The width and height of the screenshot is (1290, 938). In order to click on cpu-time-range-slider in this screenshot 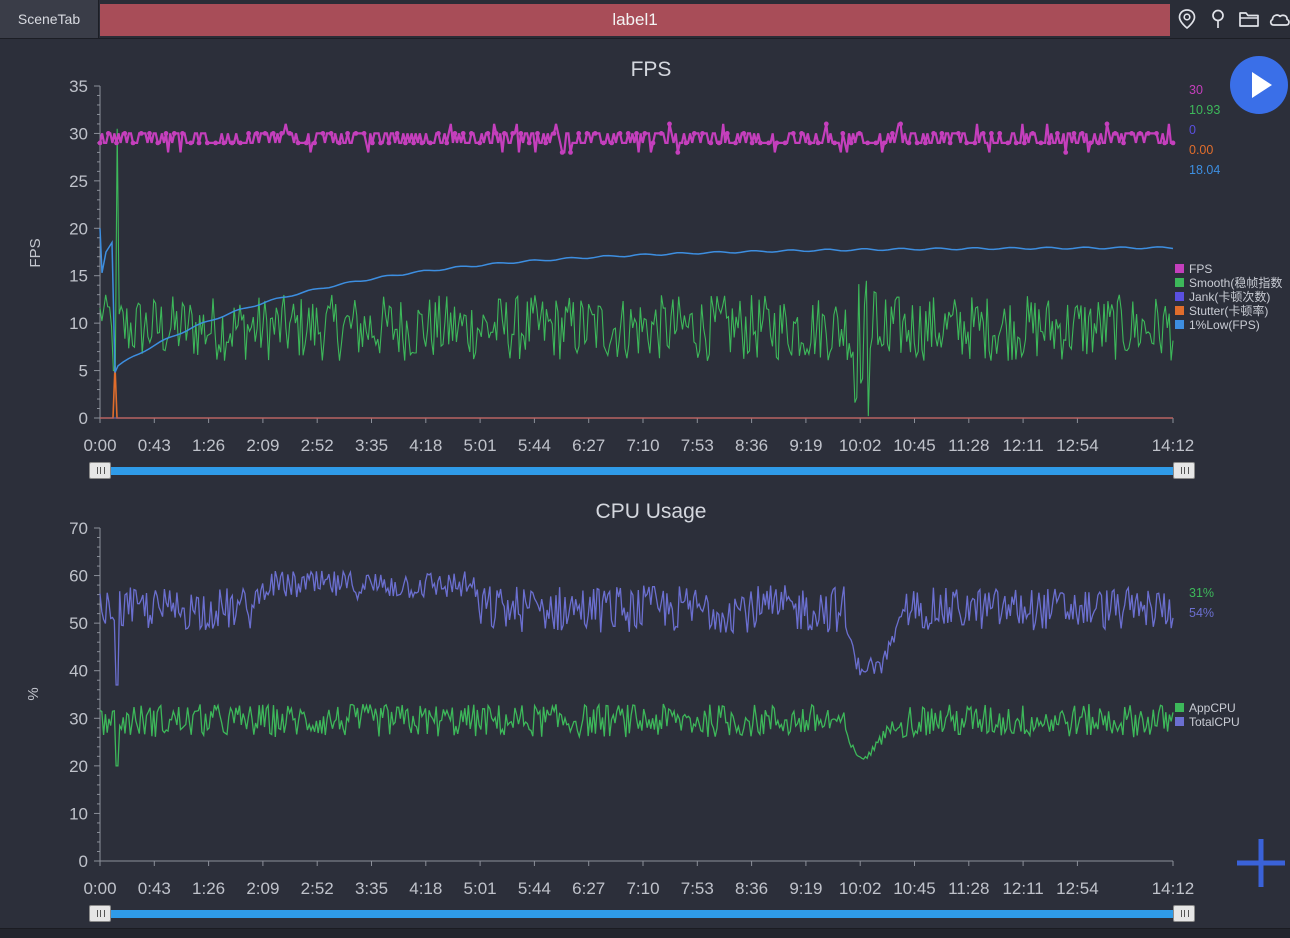, I will do `click(642, 914)`.